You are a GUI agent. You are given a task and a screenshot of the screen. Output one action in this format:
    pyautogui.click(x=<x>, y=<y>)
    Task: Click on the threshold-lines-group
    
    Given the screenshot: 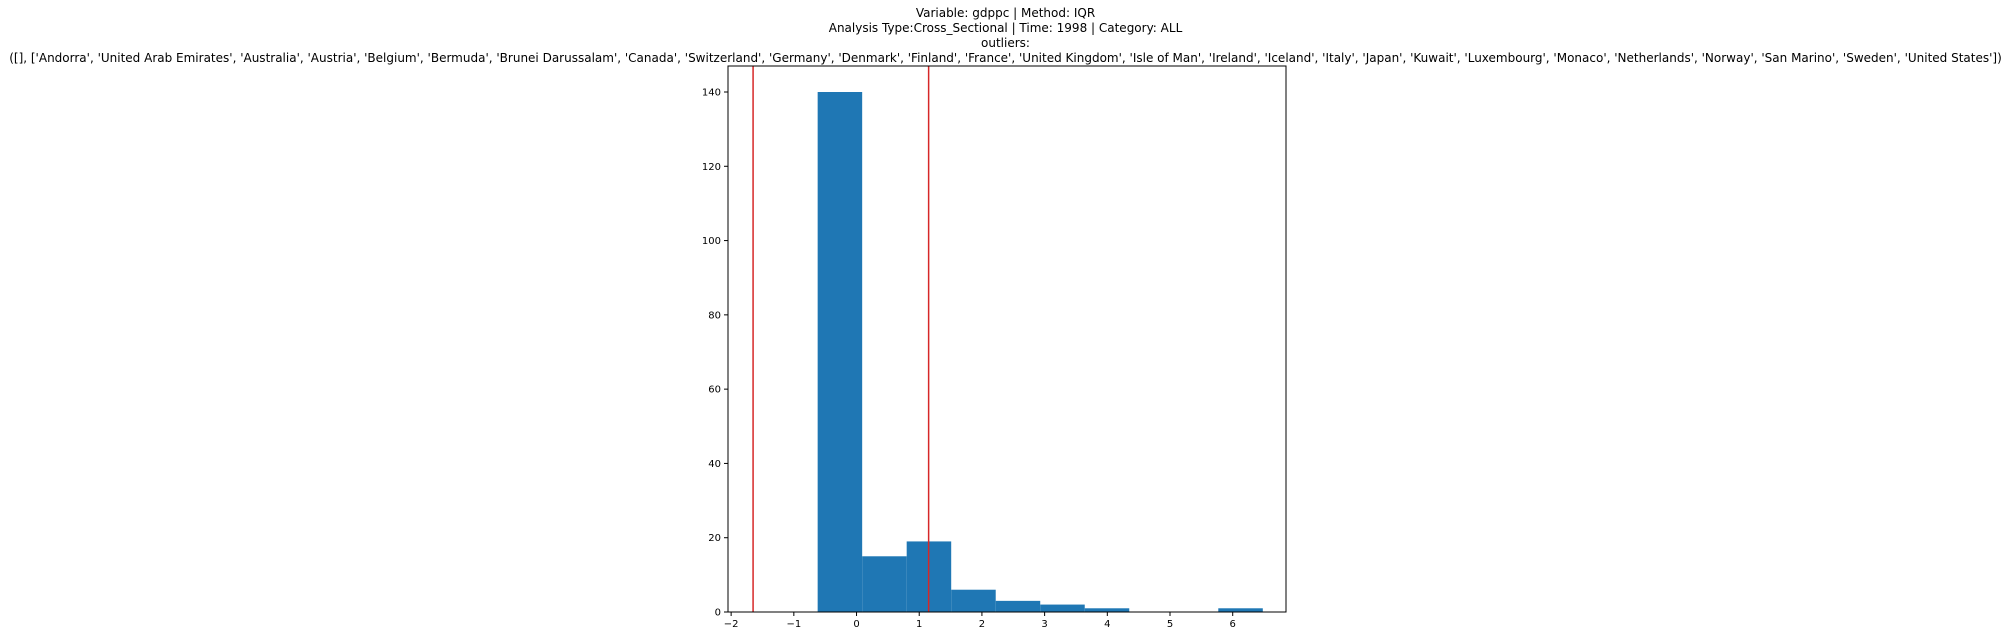 What is the action you would take?
    pyautogui.click(x=841, y=339)
    